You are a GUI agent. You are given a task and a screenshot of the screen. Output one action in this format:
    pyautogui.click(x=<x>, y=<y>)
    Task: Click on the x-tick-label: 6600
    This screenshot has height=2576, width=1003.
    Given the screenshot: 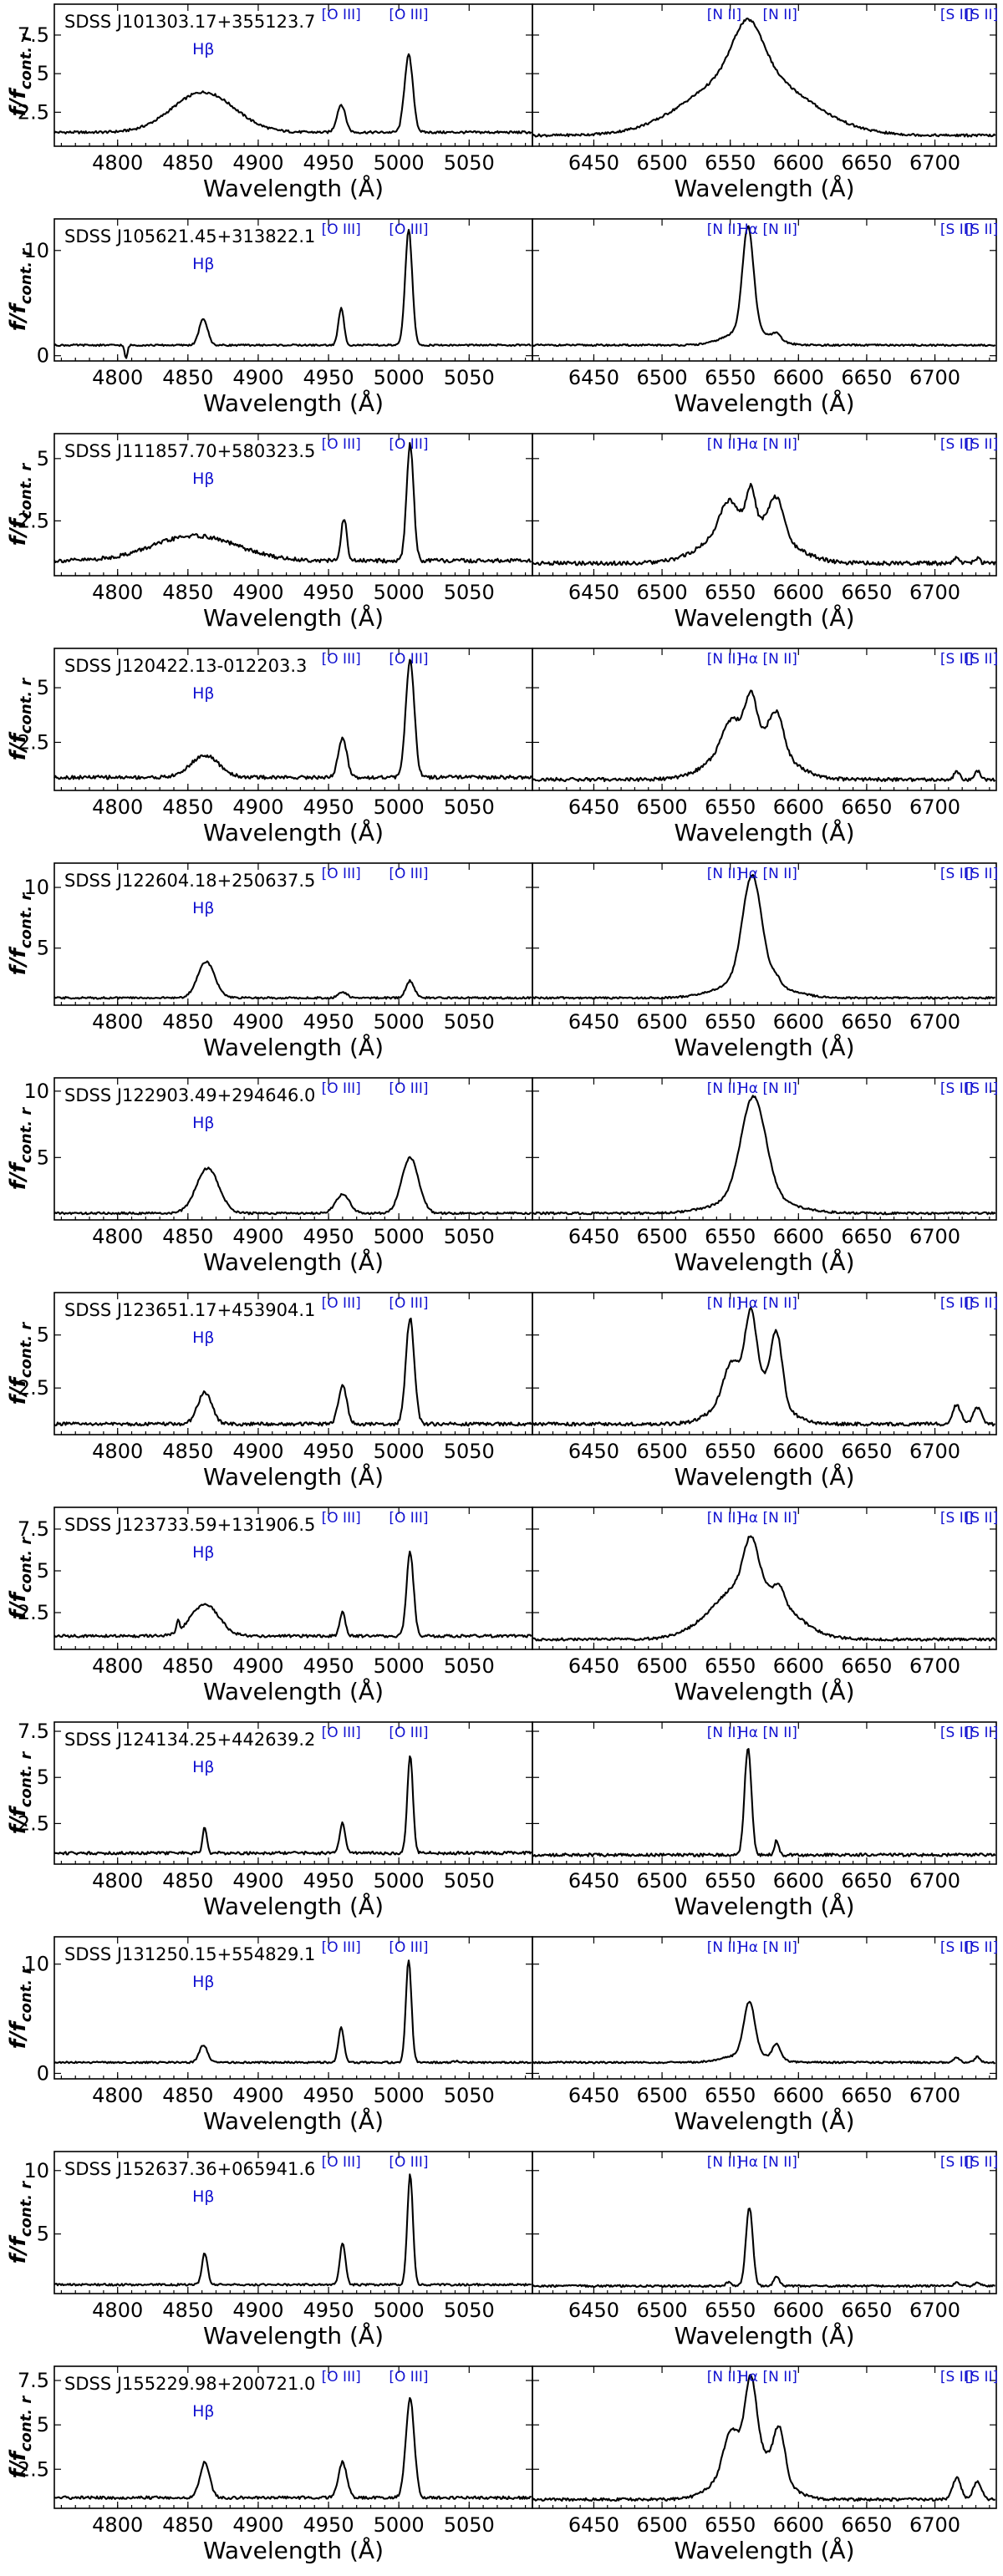 What is the action you would take?
    pyautogui.click(x=799, y=592)
    